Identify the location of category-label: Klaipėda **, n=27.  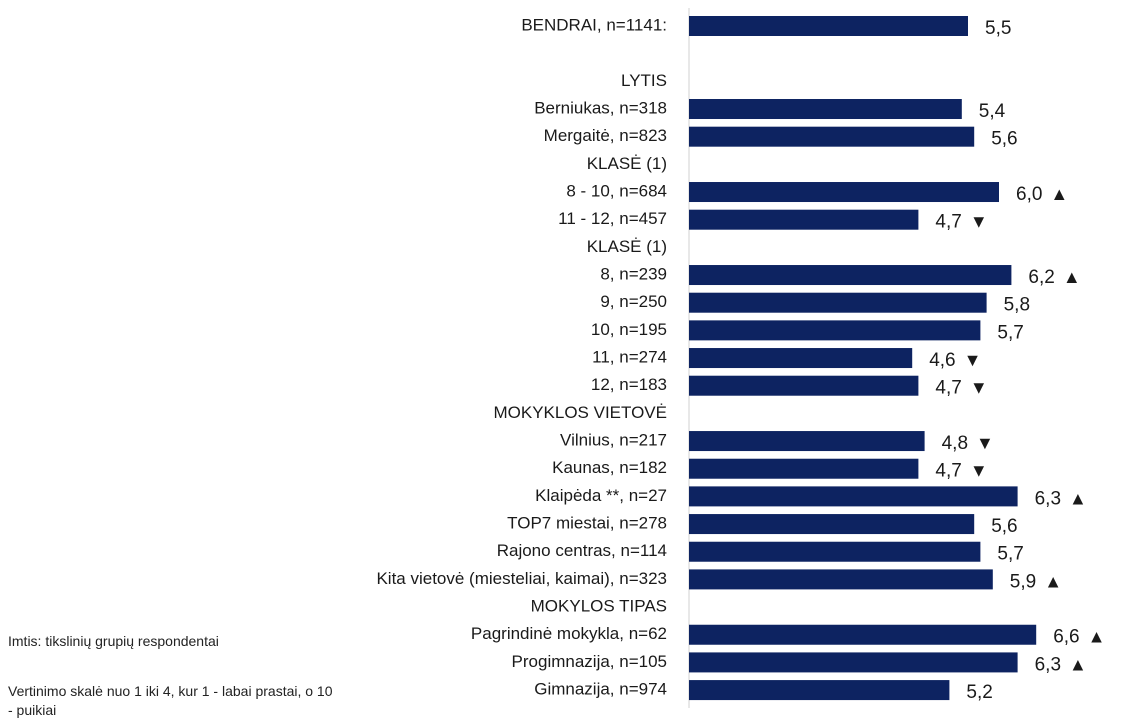
(601, 495).